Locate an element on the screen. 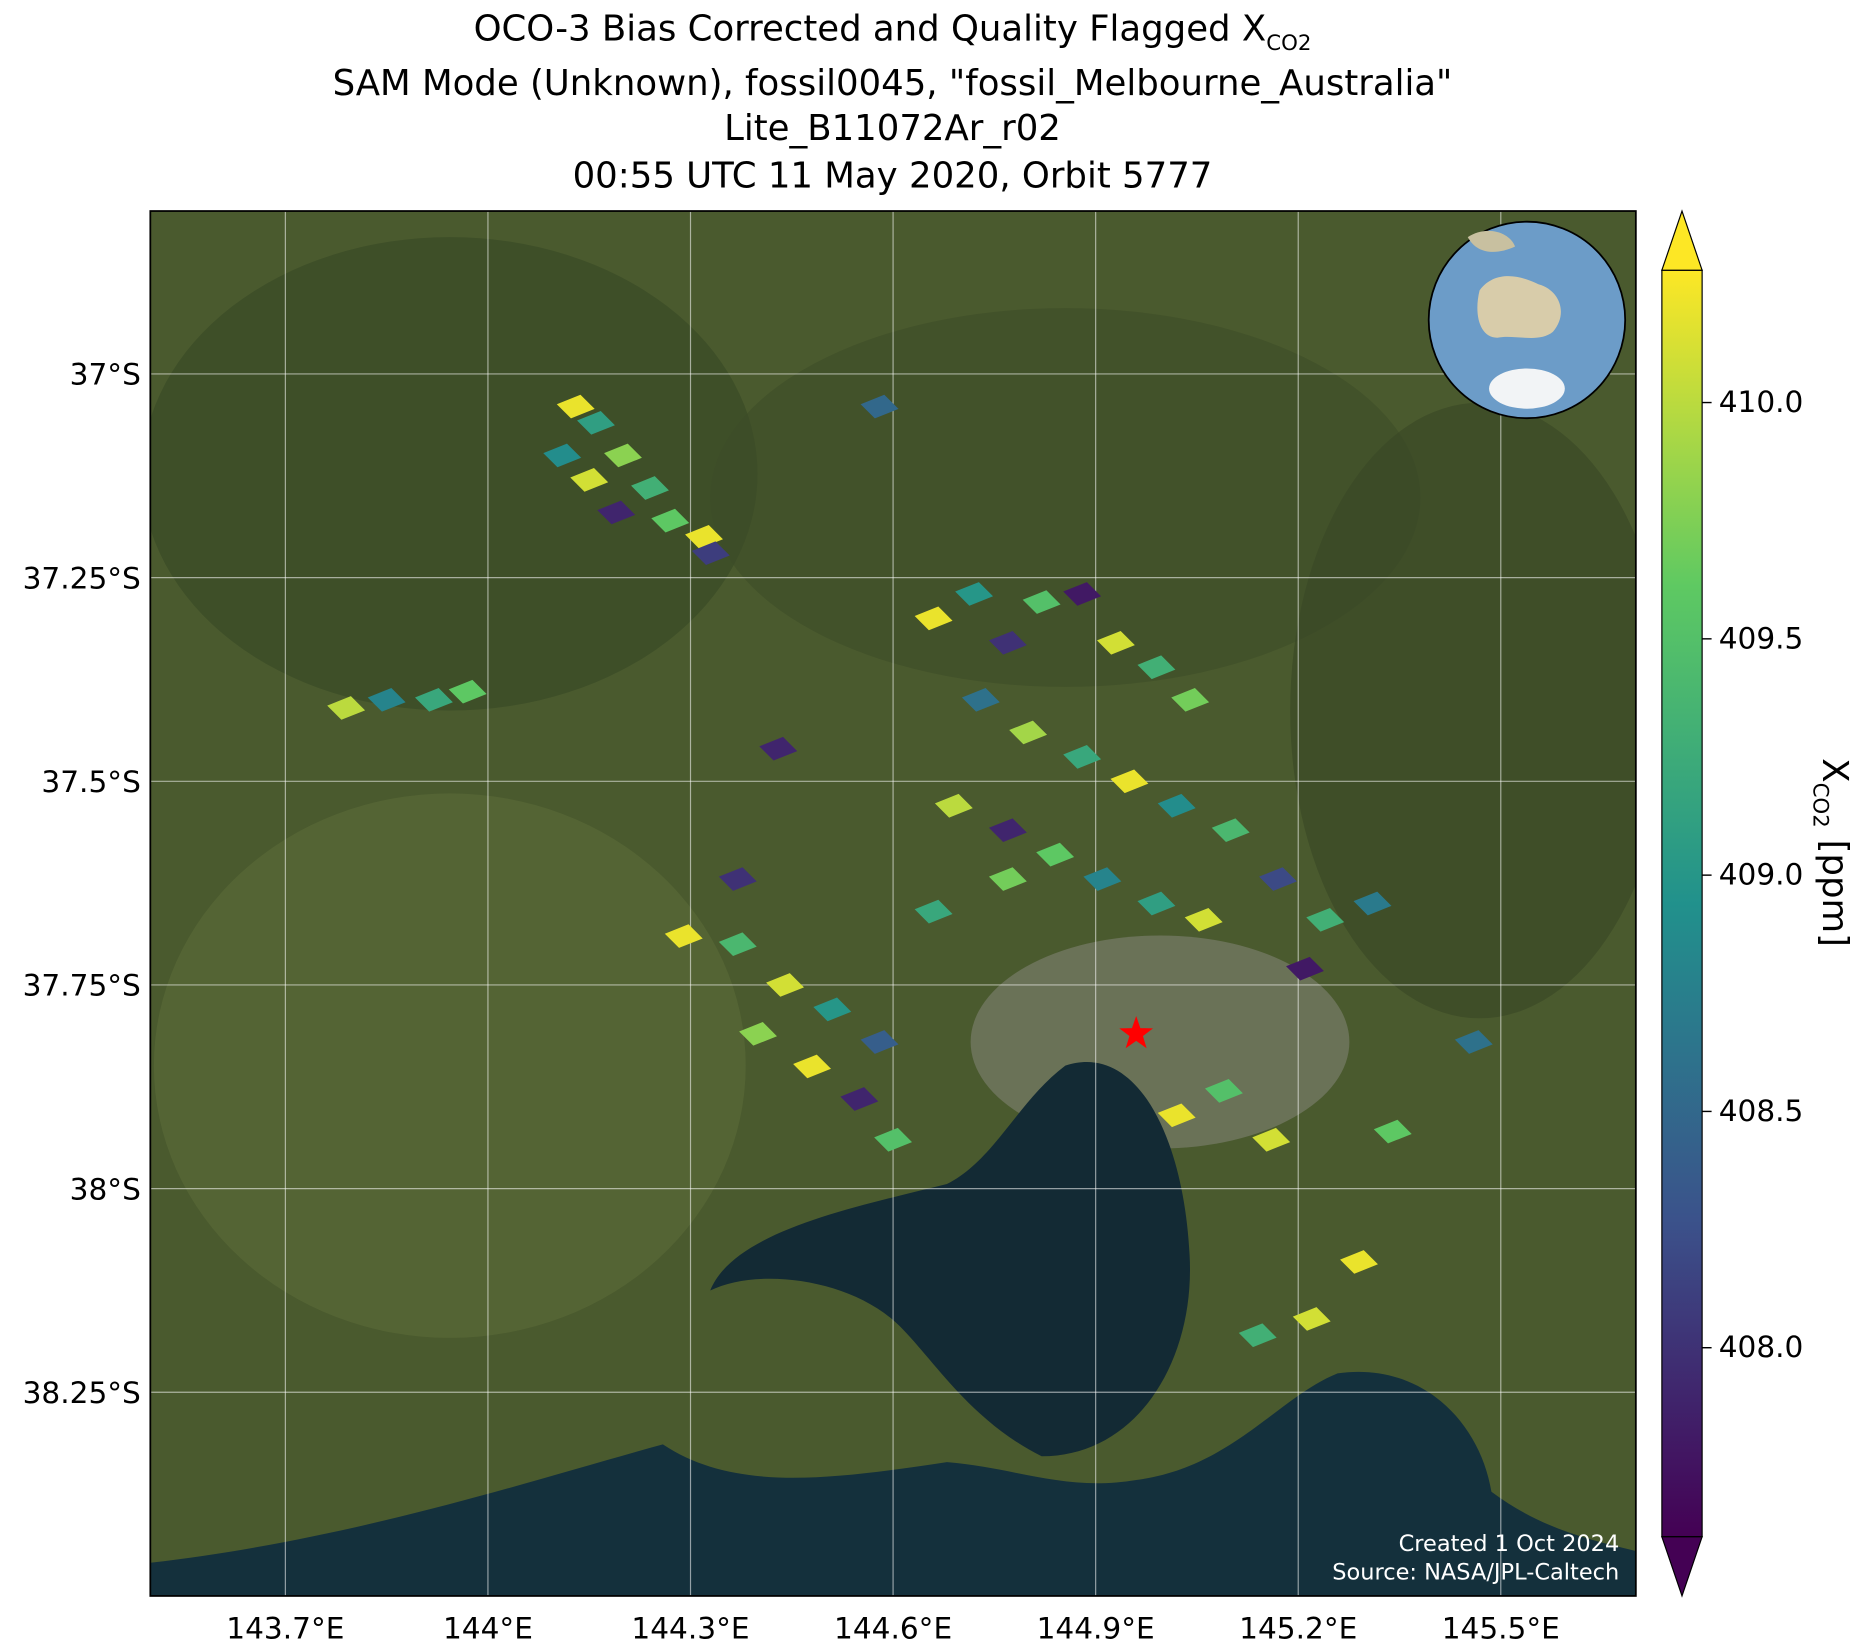  x-tick-label: 144°E is located at coordinates (488, 1629).